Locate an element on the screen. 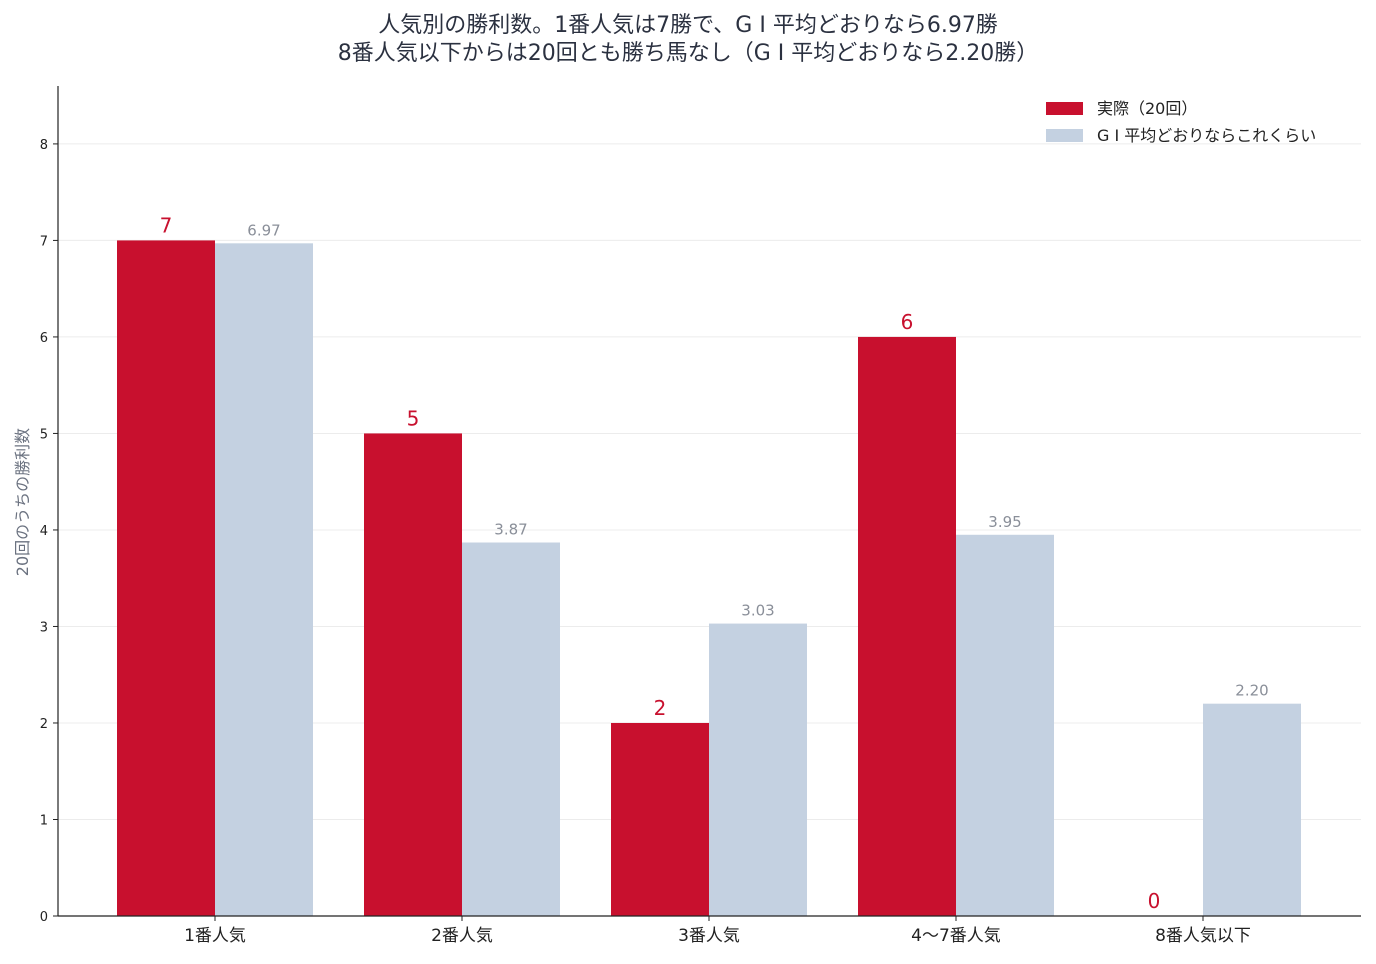 The height and width of the screenshot is (964, 1376). y-tick-label-2: 2 is located at coordinates (44, 724).